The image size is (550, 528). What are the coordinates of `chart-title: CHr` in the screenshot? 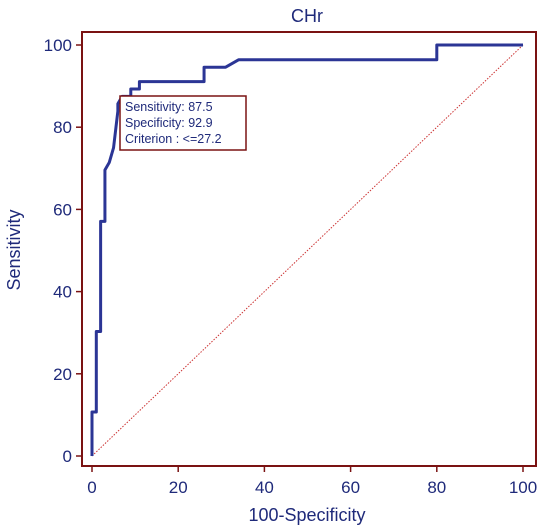 It's located at (307, 16).